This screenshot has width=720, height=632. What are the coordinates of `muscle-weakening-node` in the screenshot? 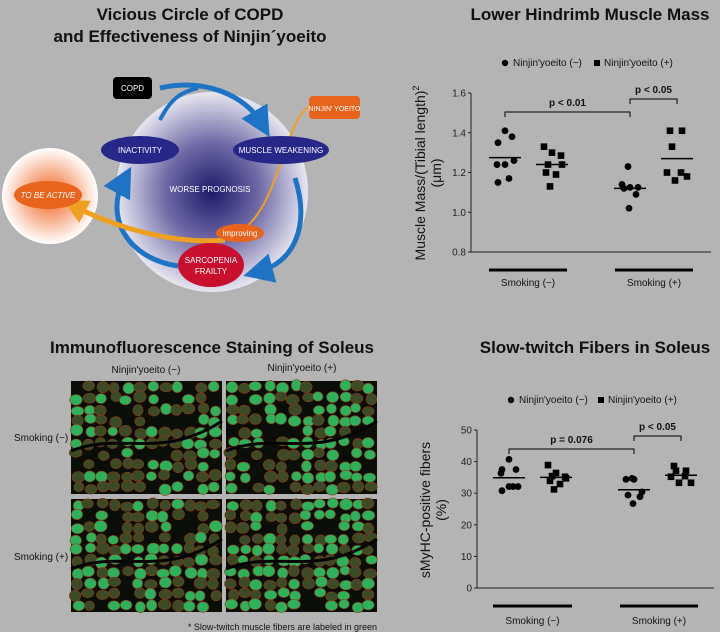 It's located at (281, 150).